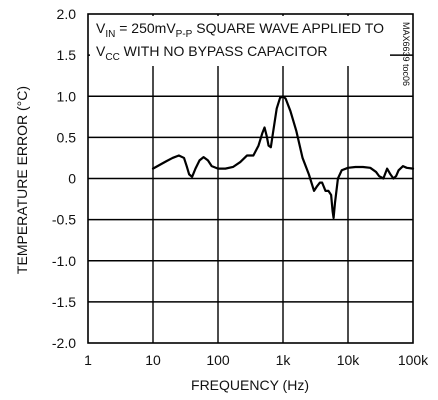 The image size is (438, 400). Describe the element at coordinates (67, 14) in the screenshot. I see `y-tick-label: 2.0` at that location.